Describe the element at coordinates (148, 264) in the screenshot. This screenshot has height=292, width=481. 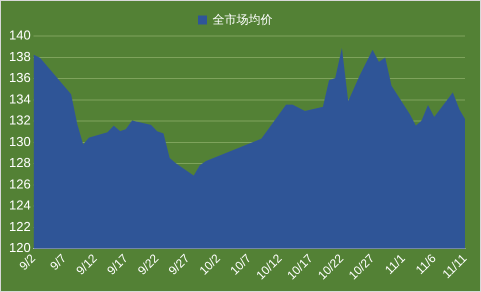
I see `x-tick-label: 9/22` at that location.